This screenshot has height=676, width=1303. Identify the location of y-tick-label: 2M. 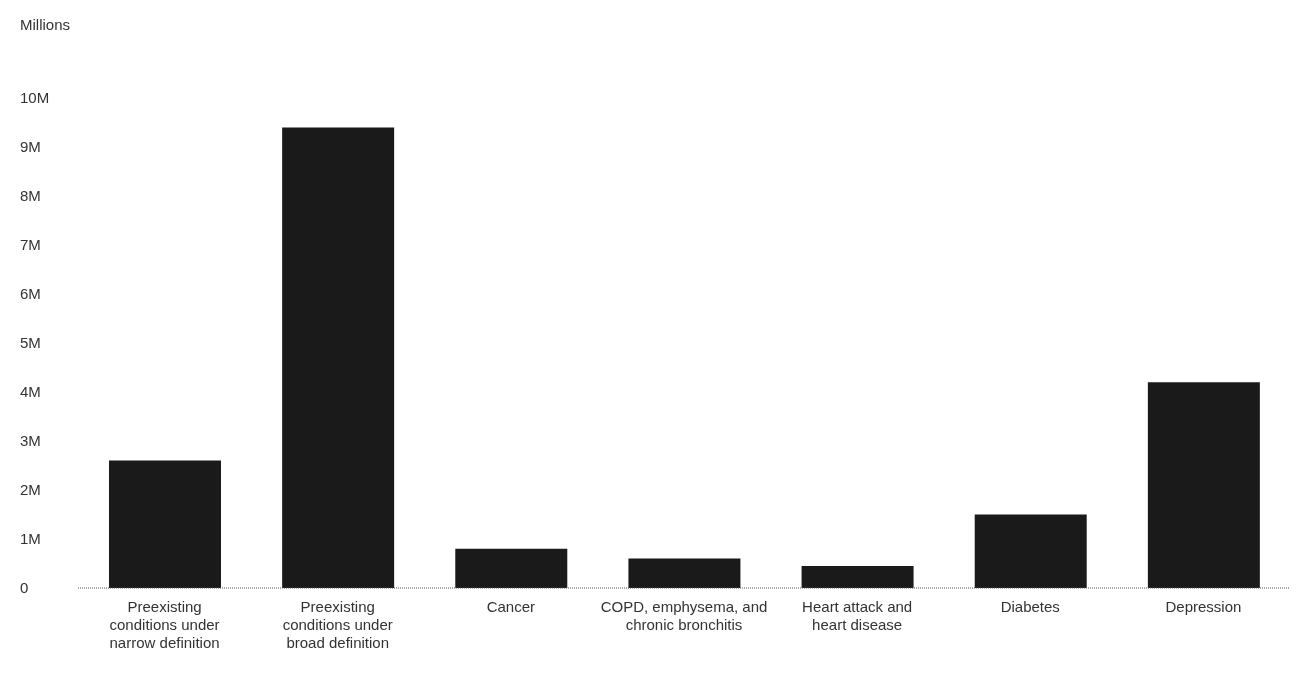
(30, 489).